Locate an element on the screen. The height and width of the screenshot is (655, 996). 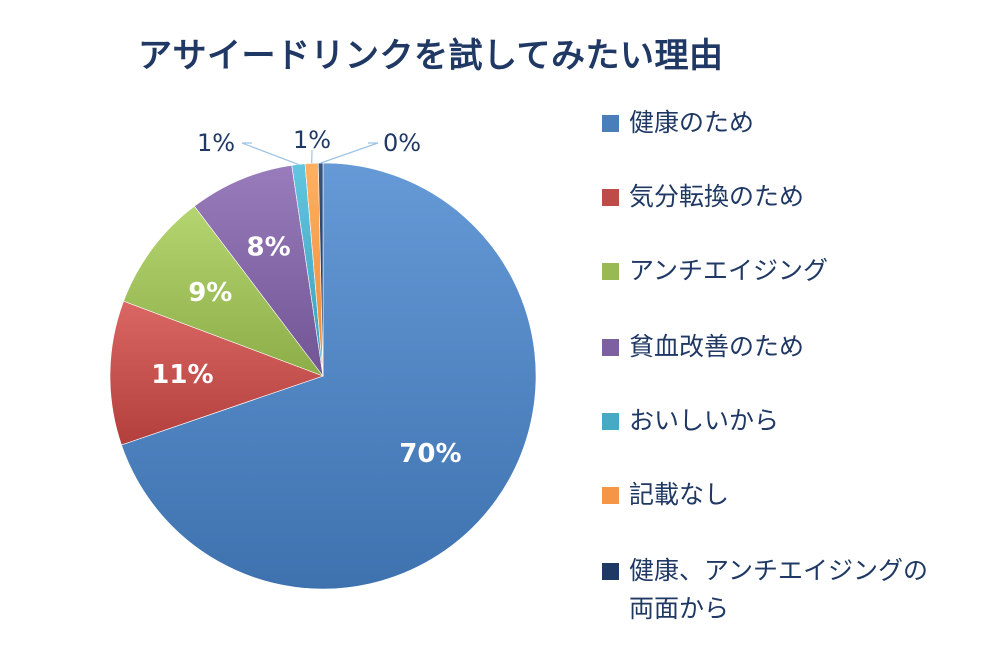
chart-title: アサイードリンクを試してみたい理由 is located at coordinates (431, 56).